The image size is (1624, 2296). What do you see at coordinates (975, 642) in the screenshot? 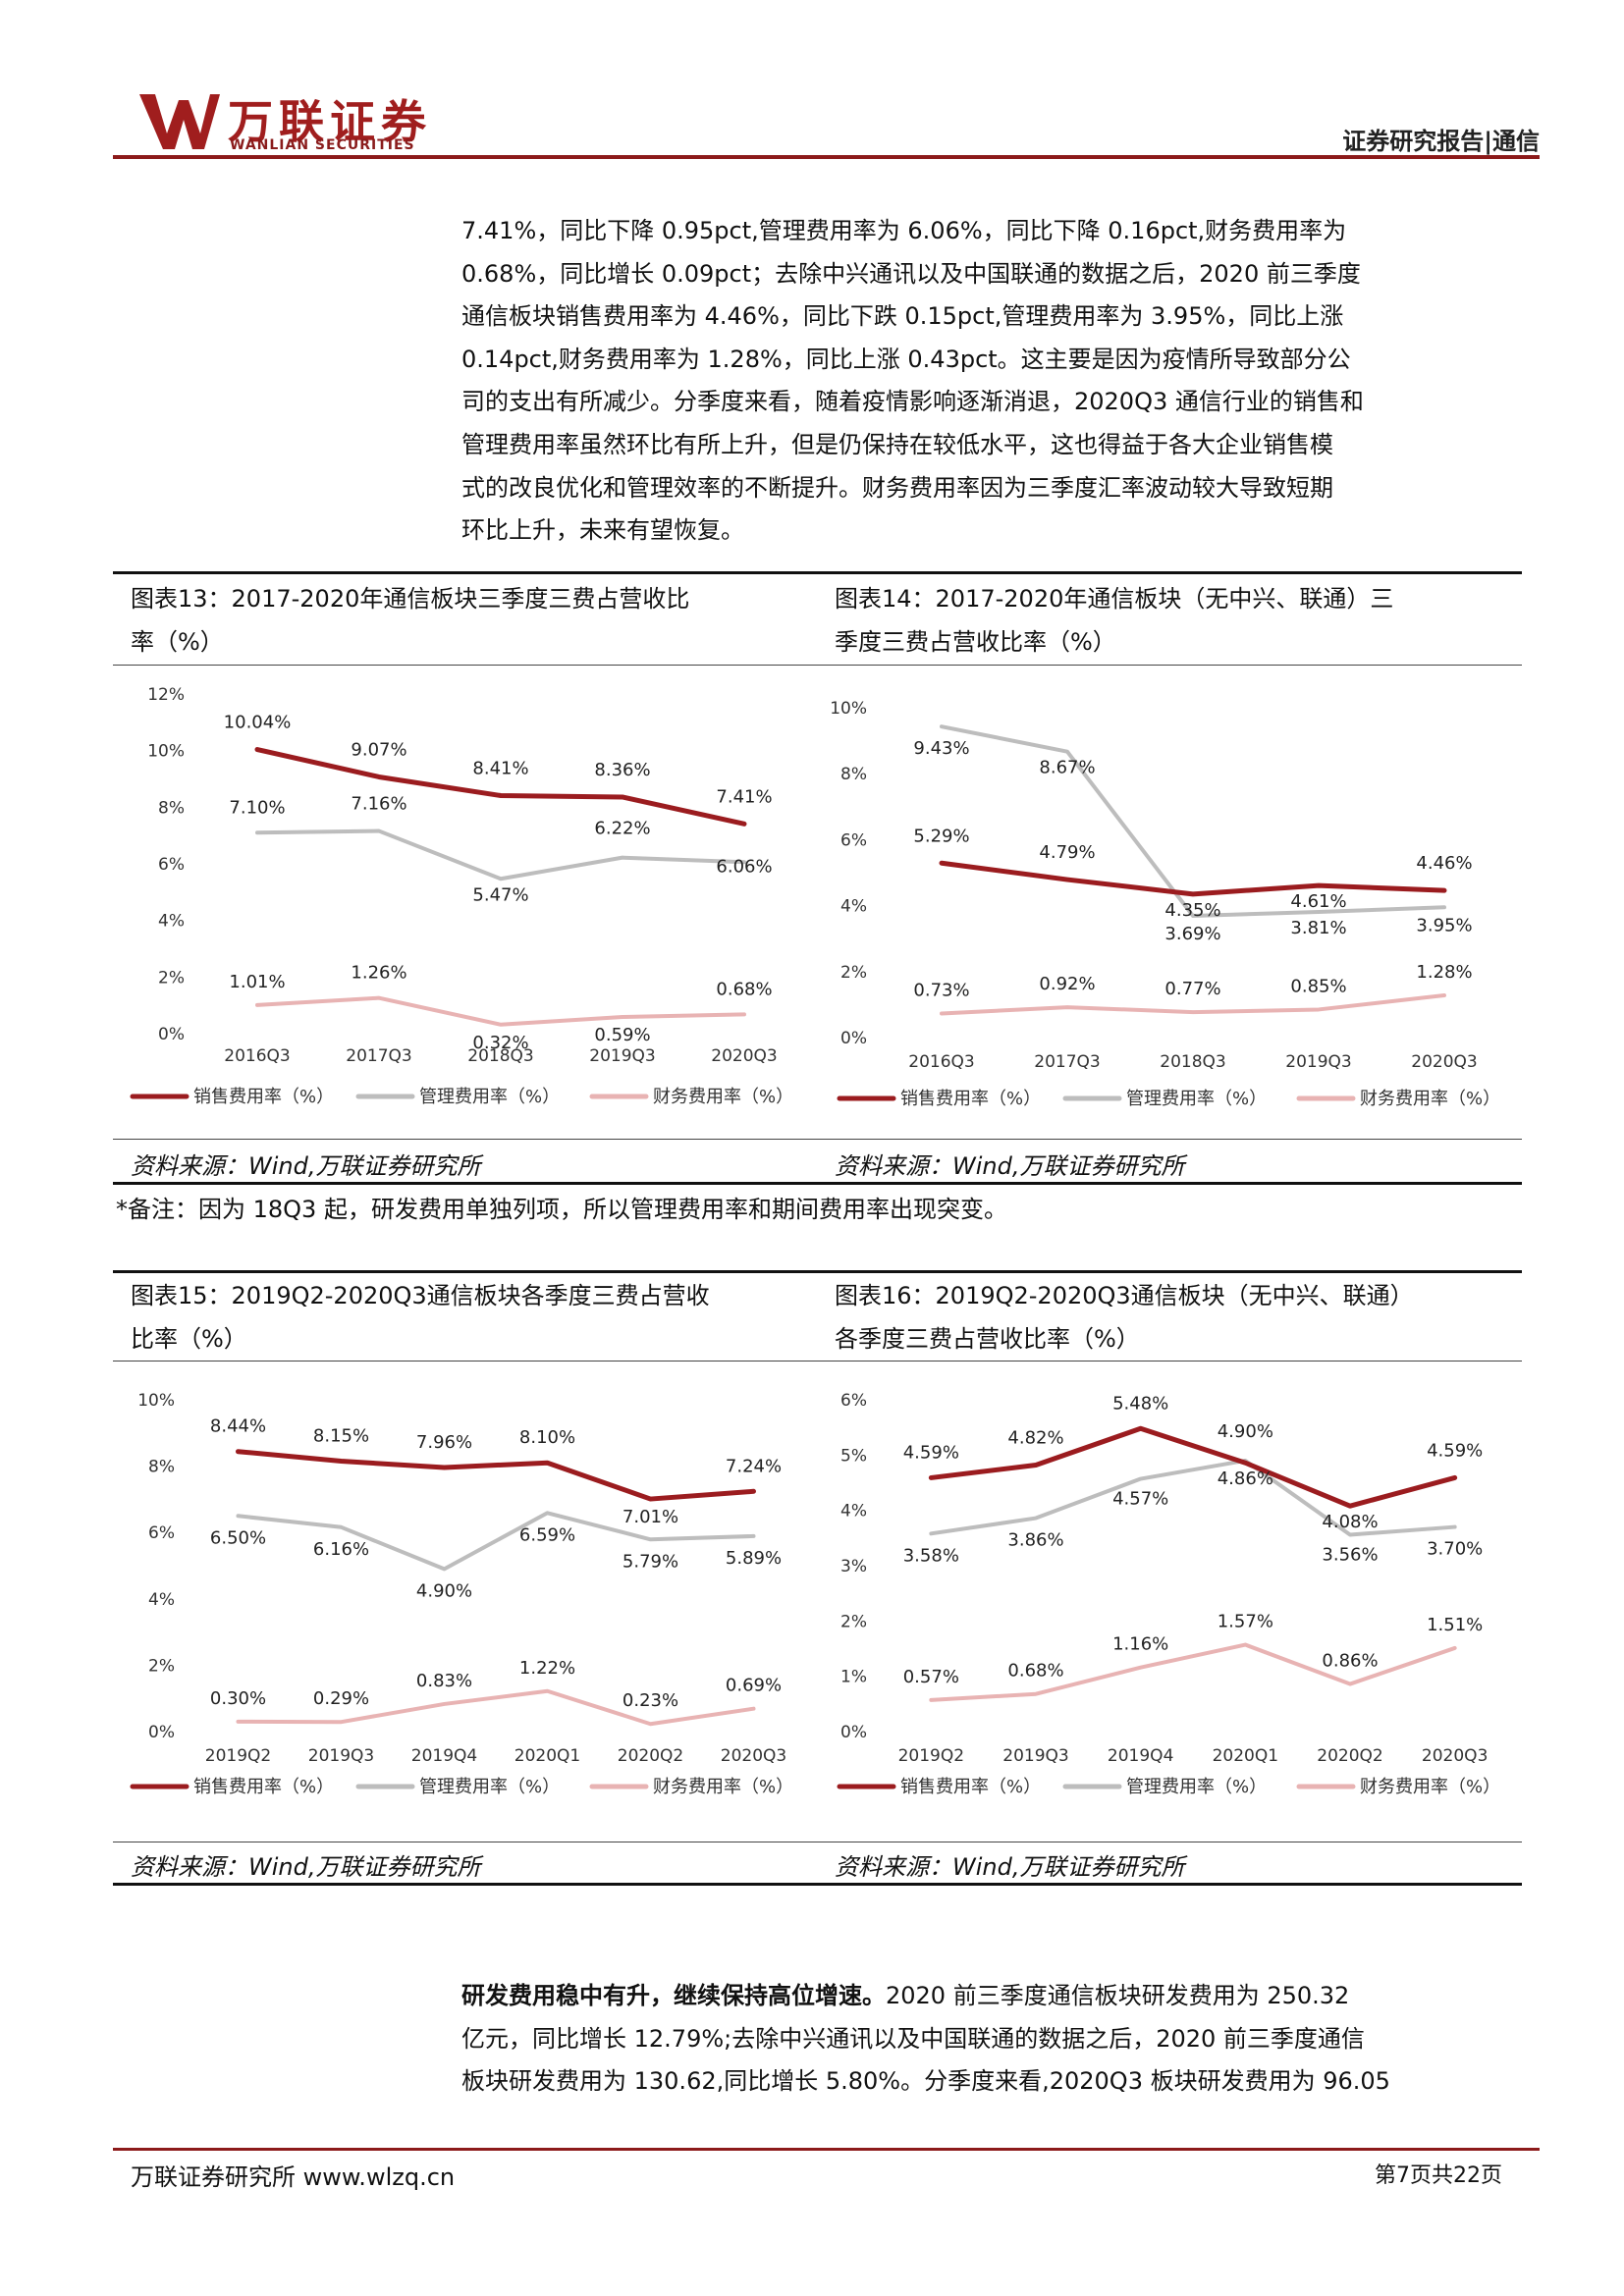
I see `figure-title-line: 季度三费占营收比率（%）` at bounding box center [975, 642].